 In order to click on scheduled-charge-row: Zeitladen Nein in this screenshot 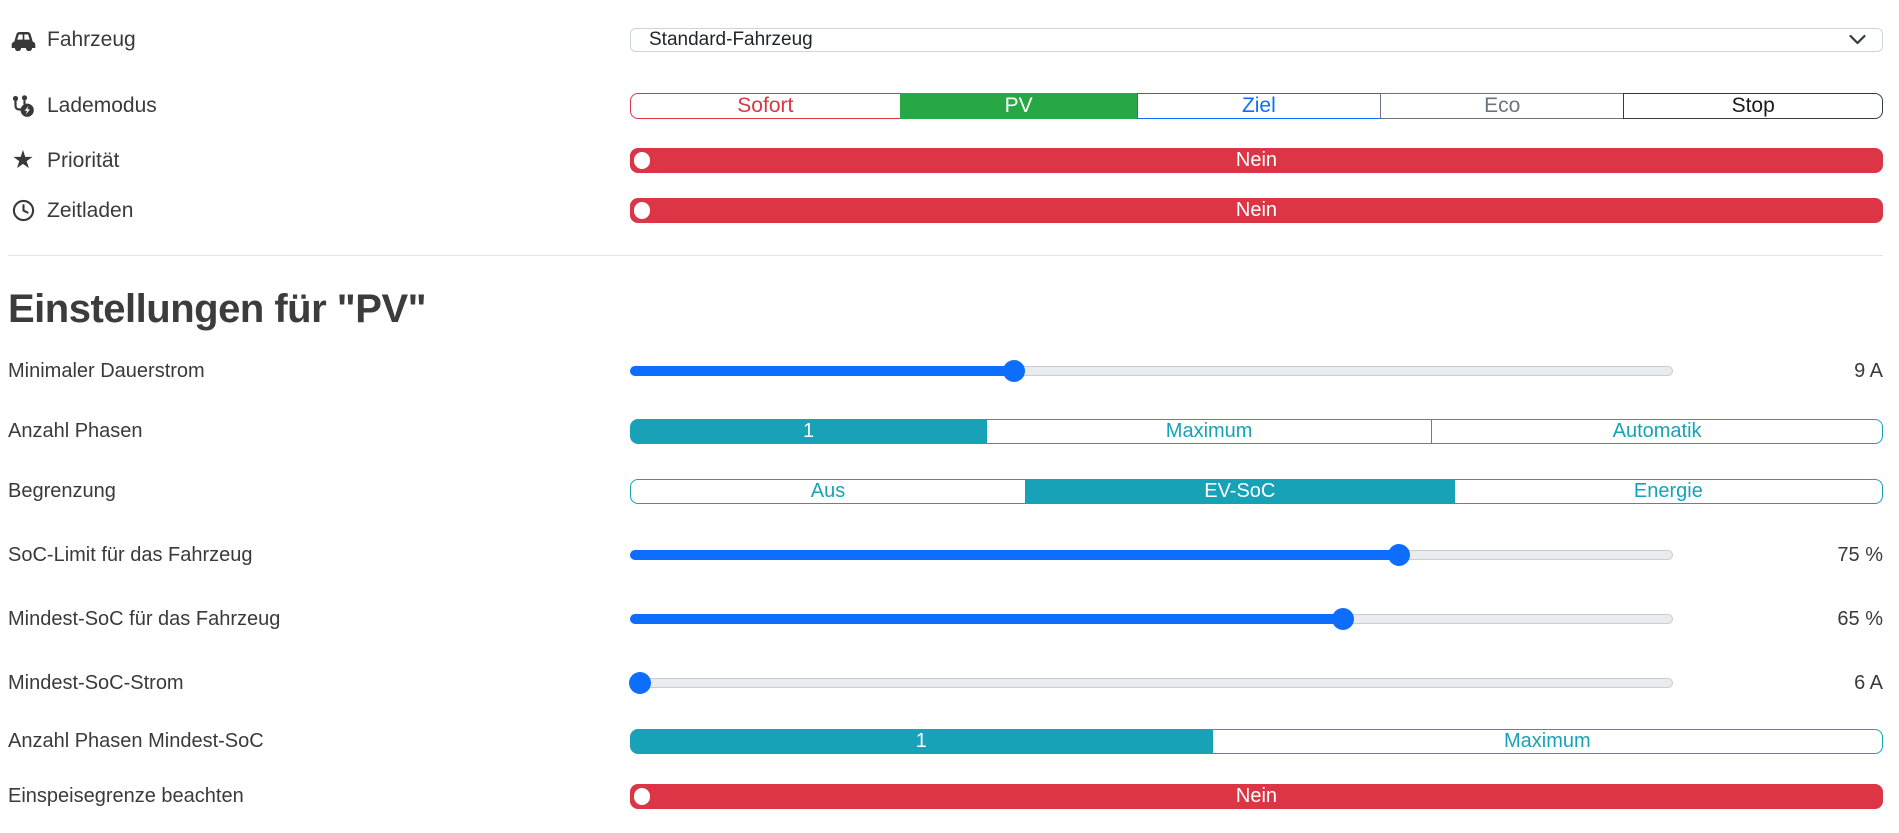, I will do `click(945, 210)`.